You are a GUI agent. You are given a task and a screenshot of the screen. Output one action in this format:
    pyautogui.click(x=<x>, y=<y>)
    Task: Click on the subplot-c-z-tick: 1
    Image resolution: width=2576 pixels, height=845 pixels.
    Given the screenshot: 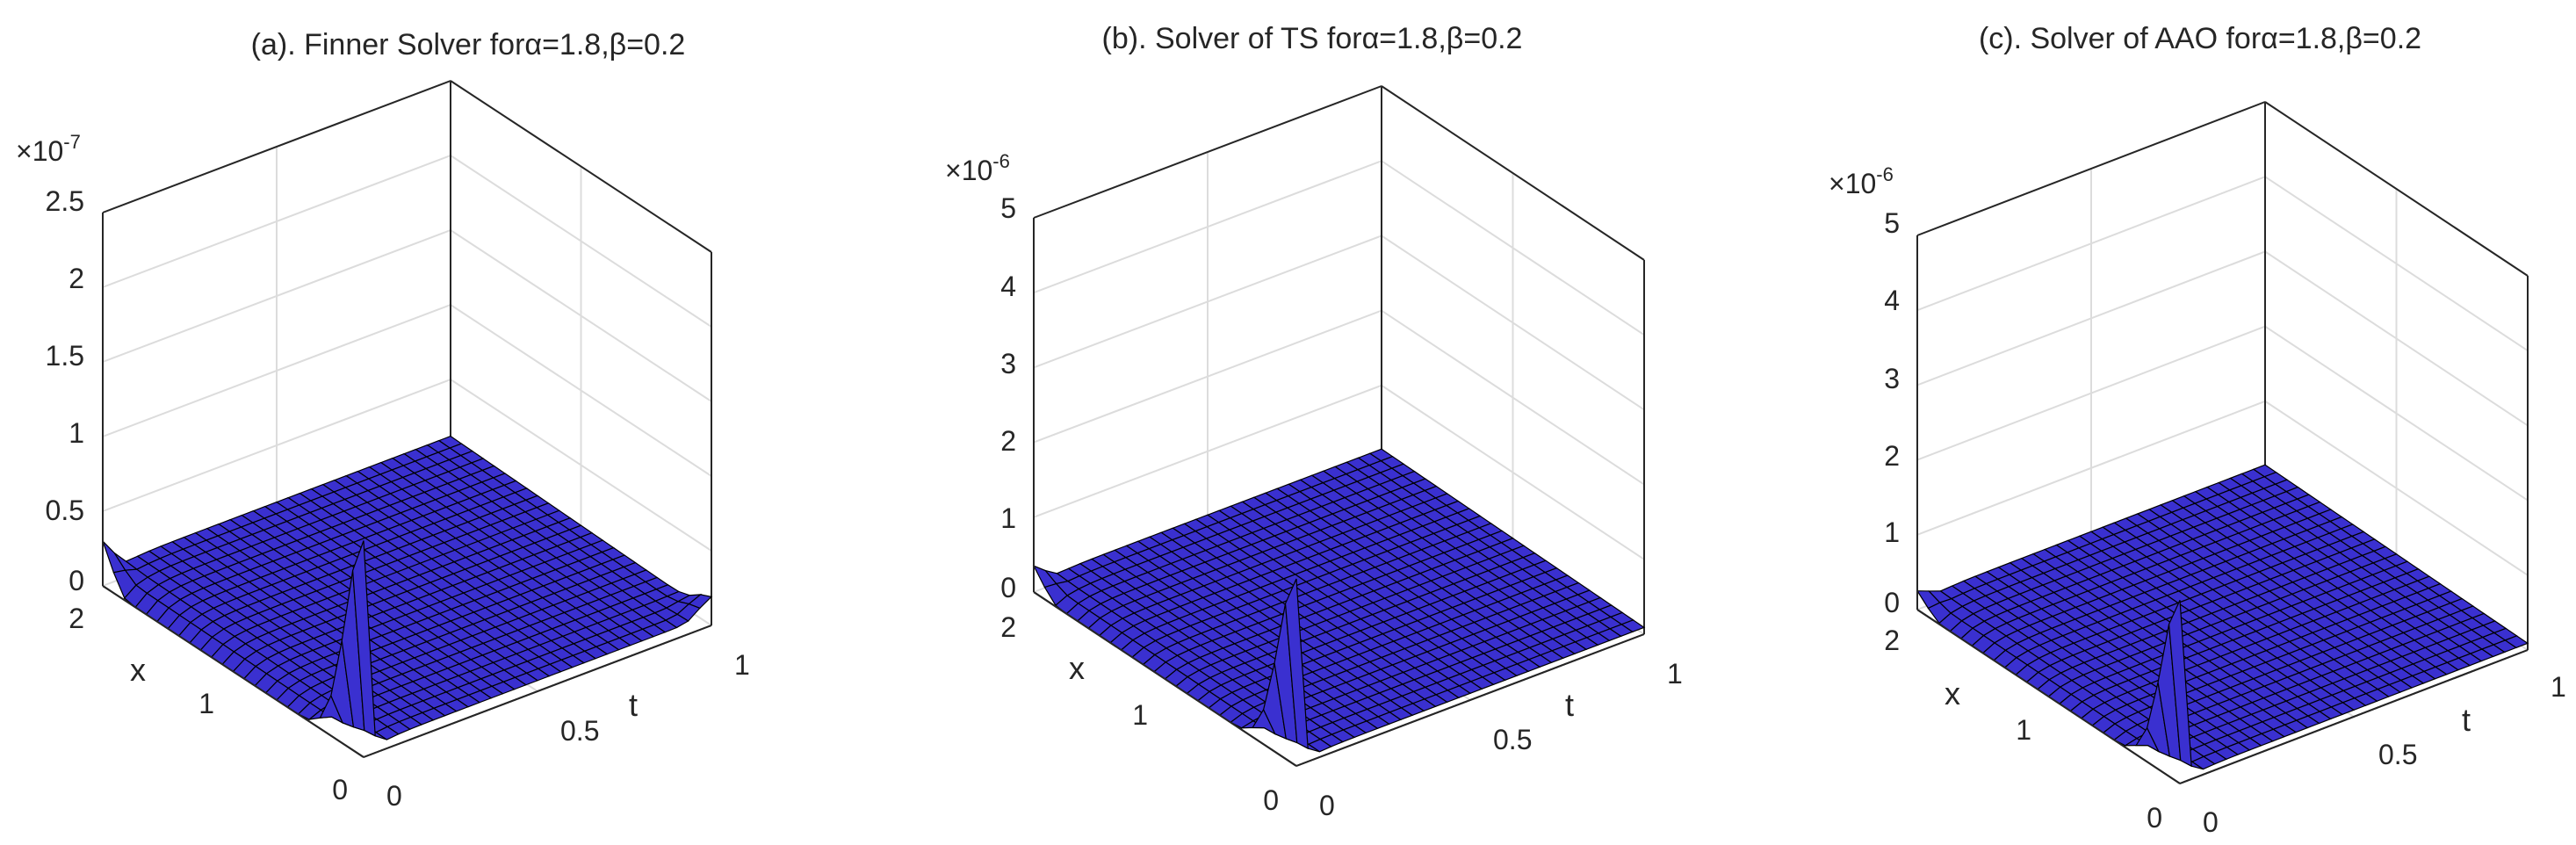 What is the action you would take?
    pyautogui.click(x=1892, y=532)
    